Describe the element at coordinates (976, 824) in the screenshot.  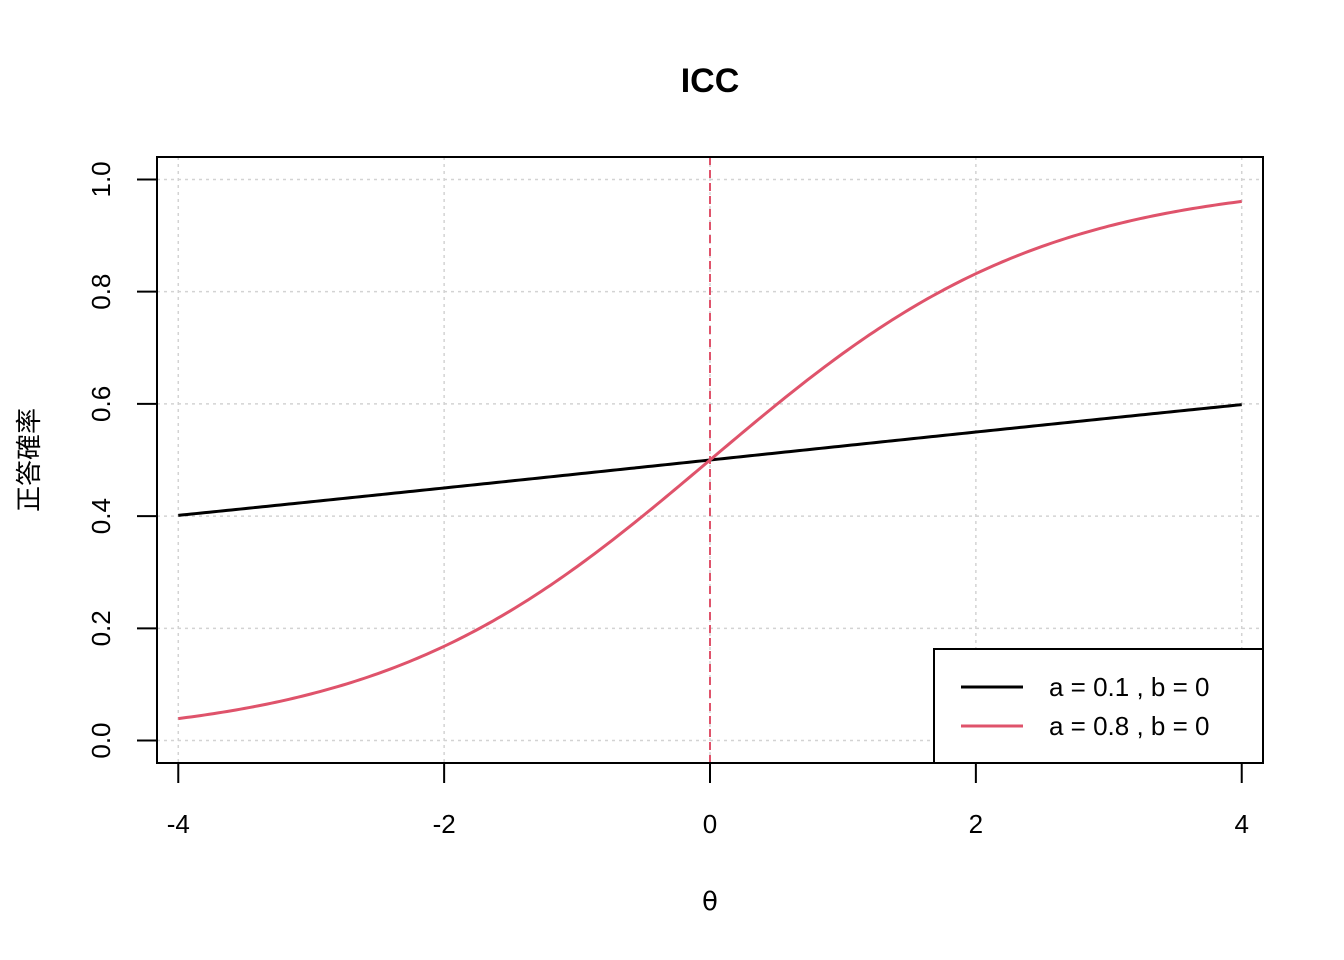
I see `x-tick-label: 2` at that location.